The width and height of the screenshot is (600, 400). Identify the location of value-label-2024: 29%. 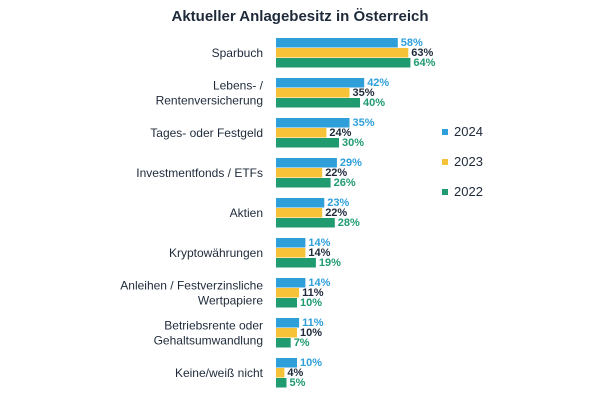
(351, 163).